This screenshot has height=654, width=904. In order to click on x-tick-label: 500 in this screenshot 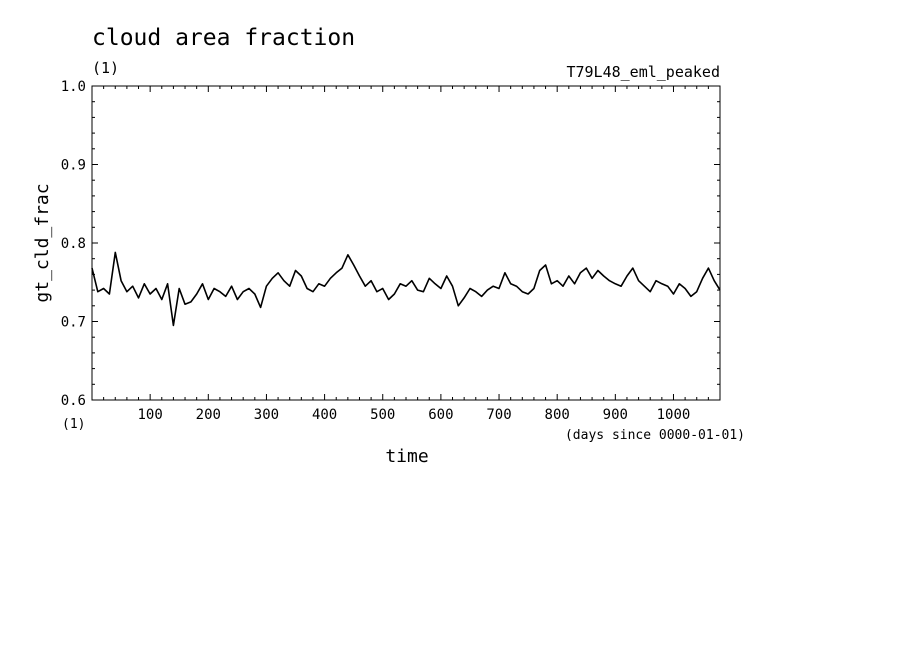, I will do `click(382, 415)`.